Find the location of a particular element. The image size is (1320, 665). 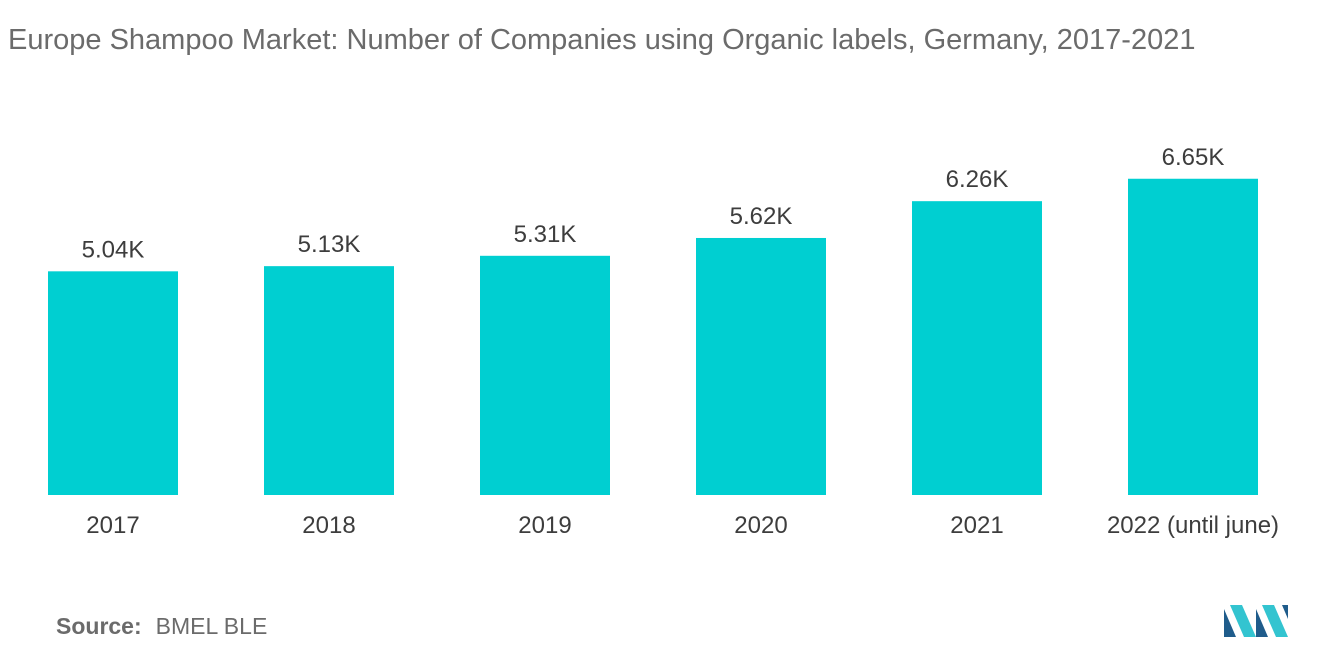

bar-2021 is located at coordinates (977, 348).